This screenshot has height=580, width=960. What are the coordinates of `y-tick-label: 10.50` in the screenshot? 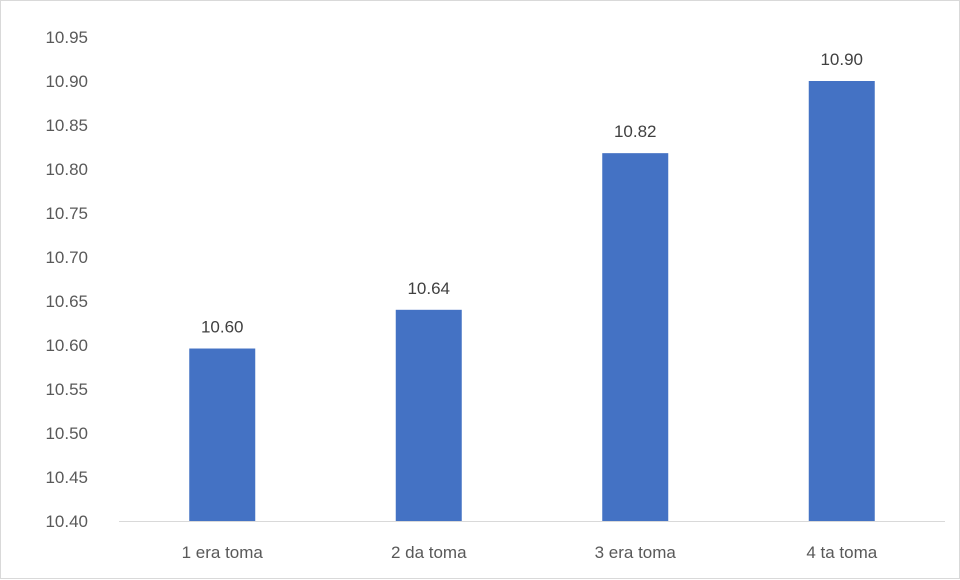 It's located at (66, 433).